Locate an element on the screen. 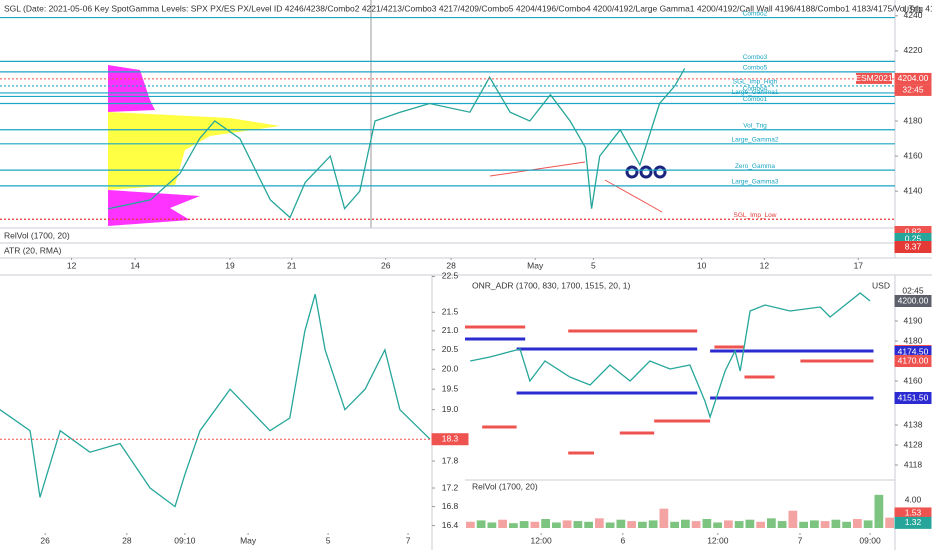 This screenshot has width=932, height=550. y-tick-label: 4220 is located at coordinates (913, 50).